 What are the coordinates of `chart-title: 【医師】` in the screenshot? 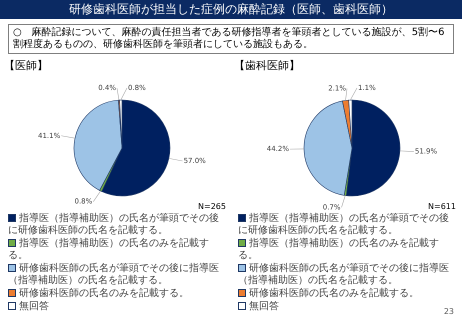 It's located at (26, 65).